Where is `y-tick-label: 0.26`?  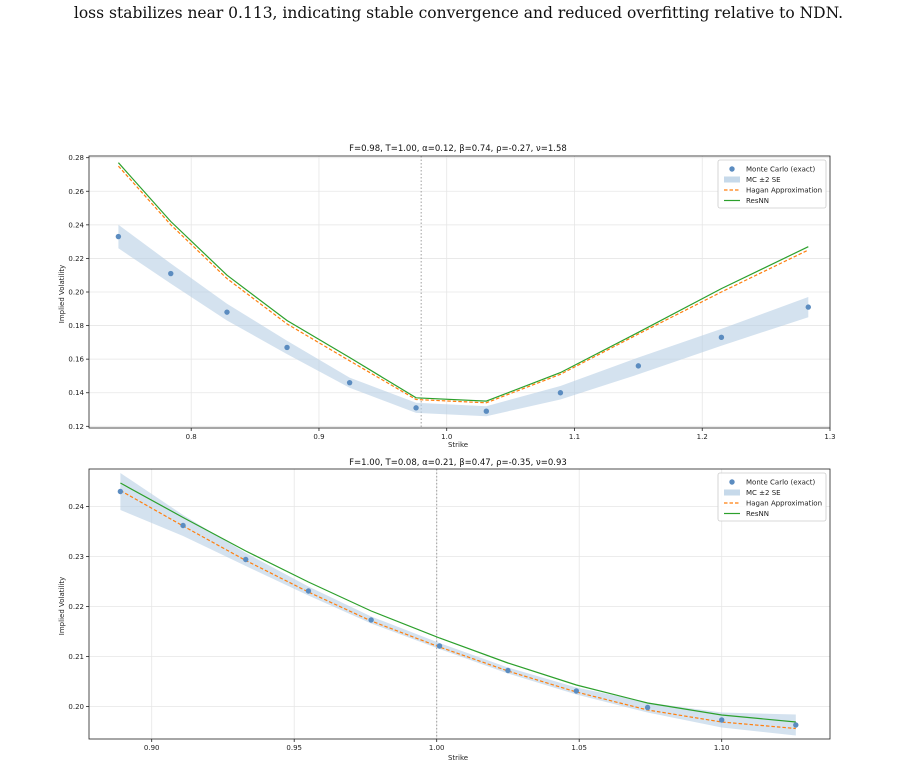 y-tick-label: 0.26 is located at coordinates (76, 192).